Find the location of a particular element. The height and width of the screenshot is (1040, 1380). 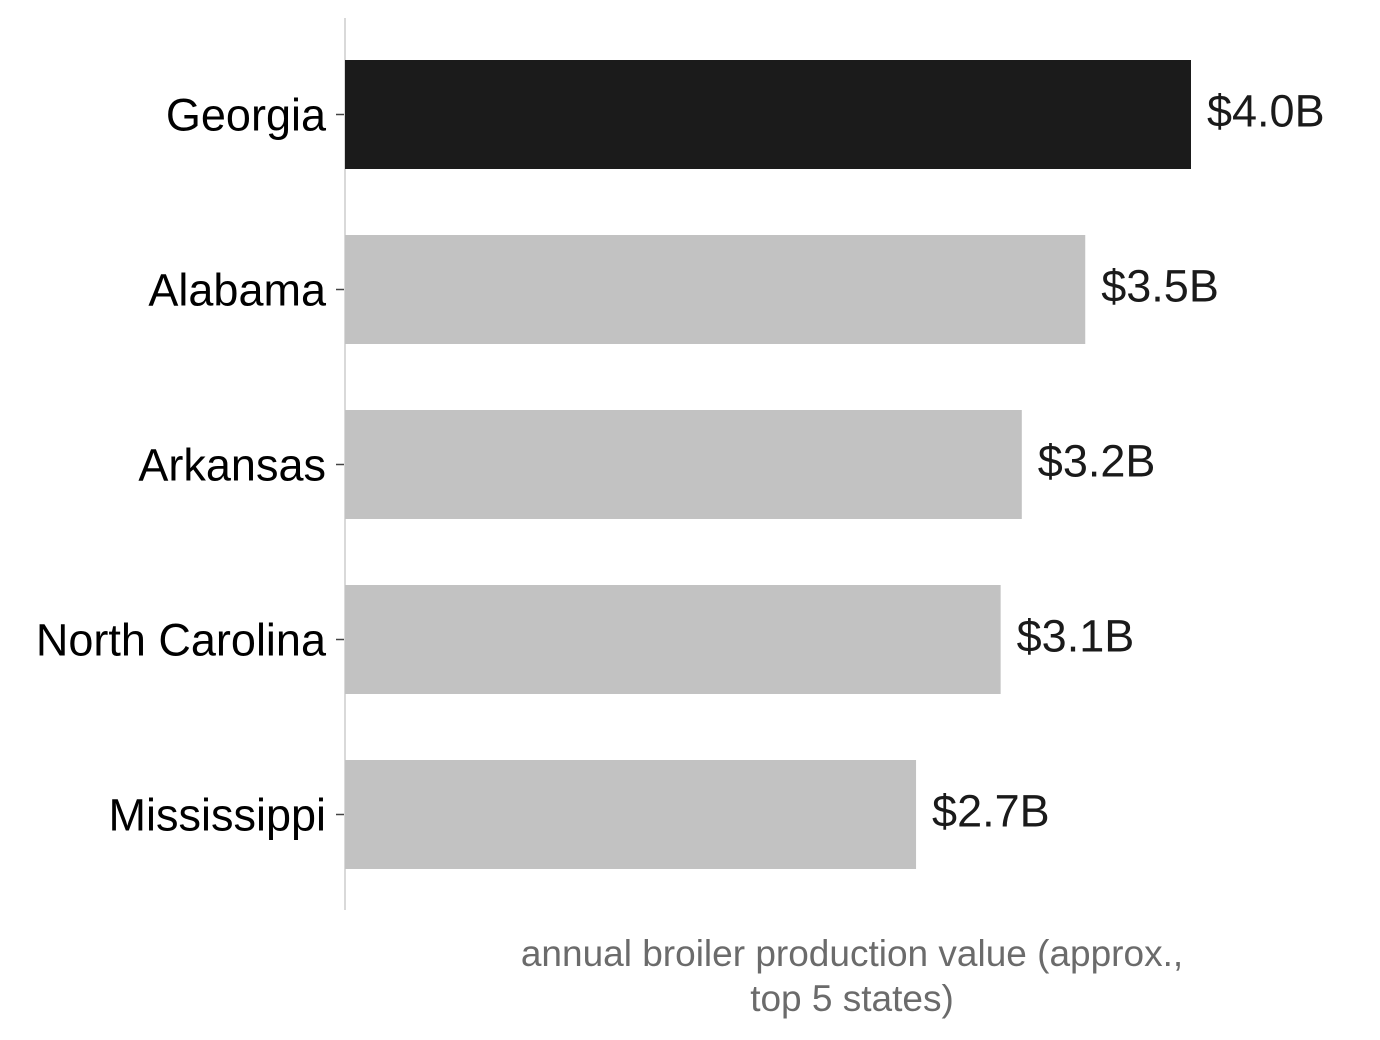

bar-alabama is located at coordinates (715, 289).